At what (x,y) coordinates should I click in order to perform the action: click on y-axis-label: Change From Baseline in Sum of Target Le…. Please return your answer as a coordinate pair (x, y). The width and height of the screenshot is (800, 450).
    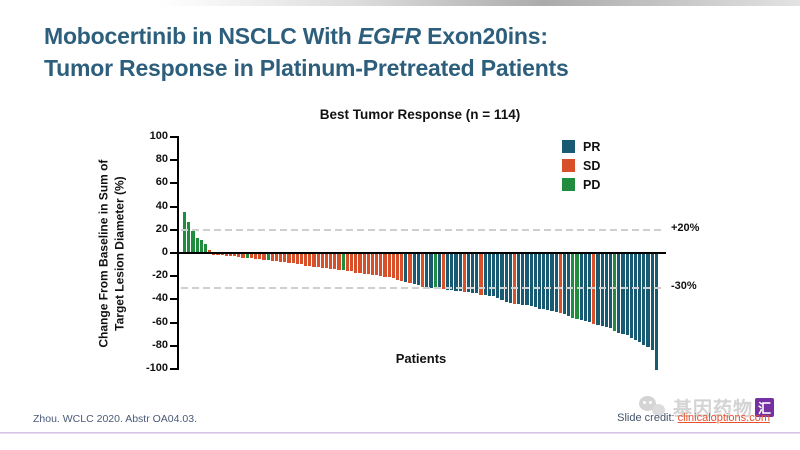
    Looking at the image, I should click on (111, 254).